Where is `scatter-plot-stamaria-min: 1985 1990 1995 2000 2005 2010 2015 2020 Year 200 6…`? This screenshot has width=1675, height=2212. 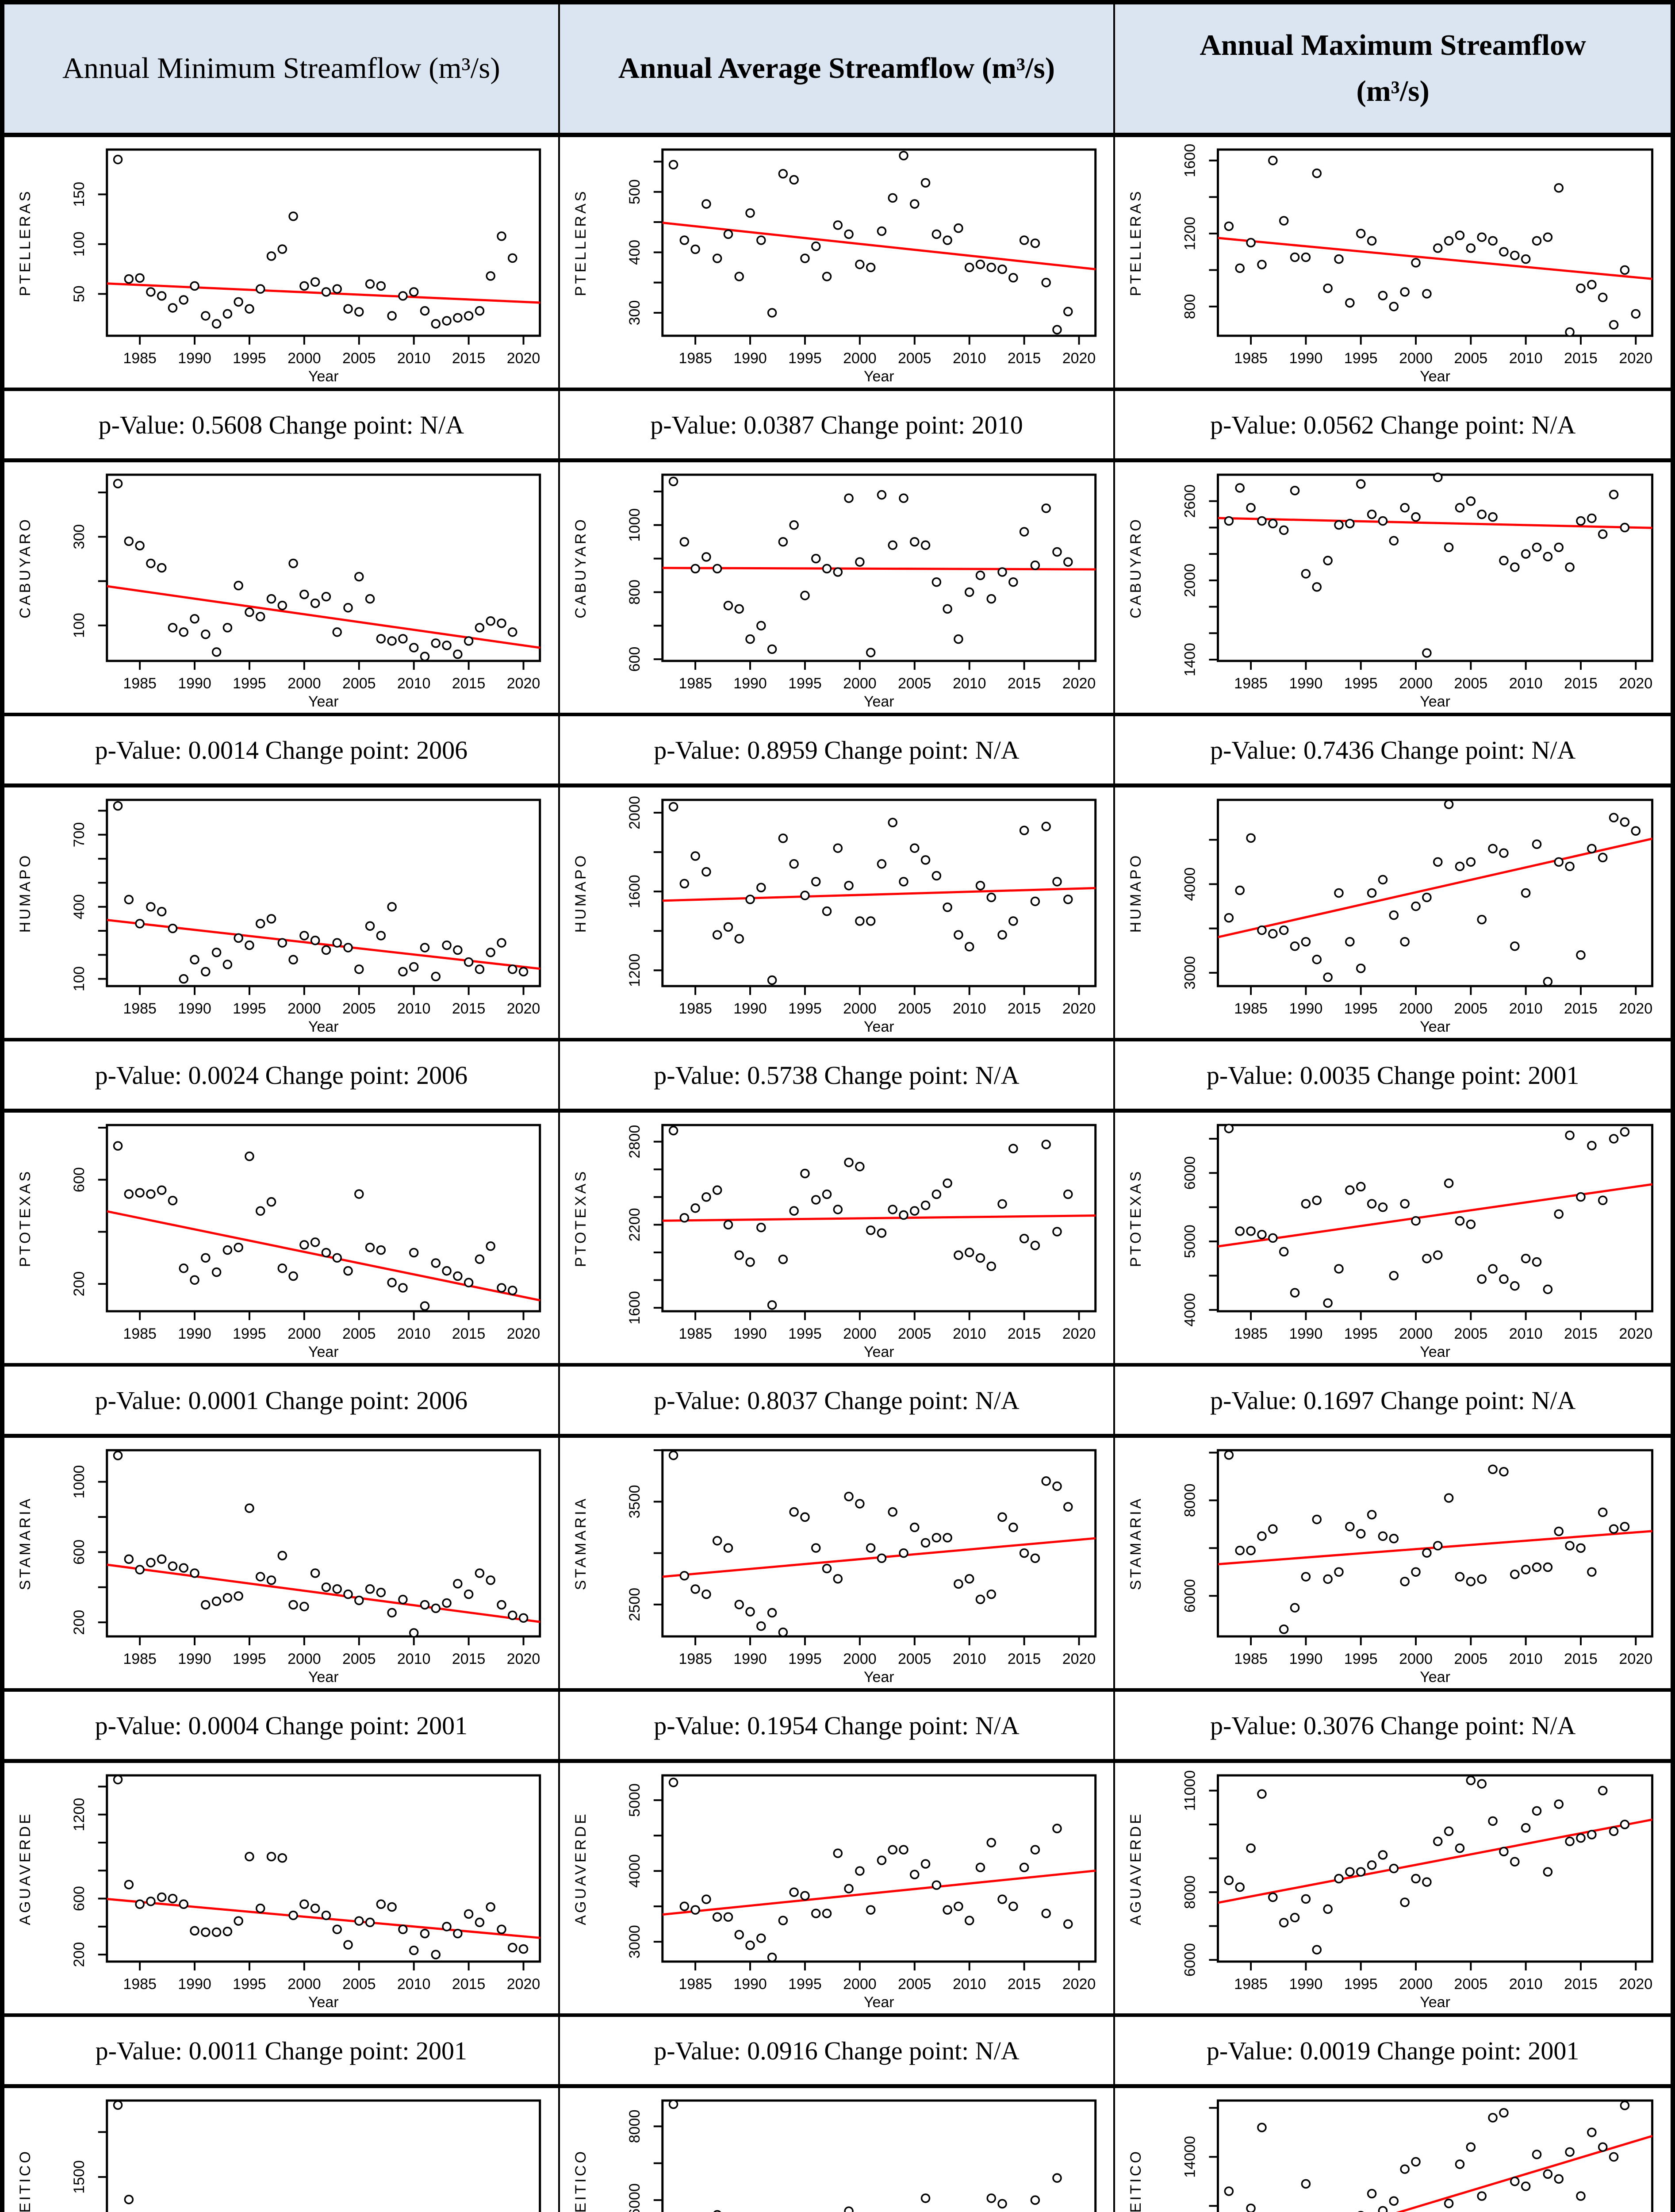
scatter-plot-stamaria-min: 1985 1990 1995 2000 2005 2010 2015 2020 Year 200 6… is located at coordinates (279, 1568).